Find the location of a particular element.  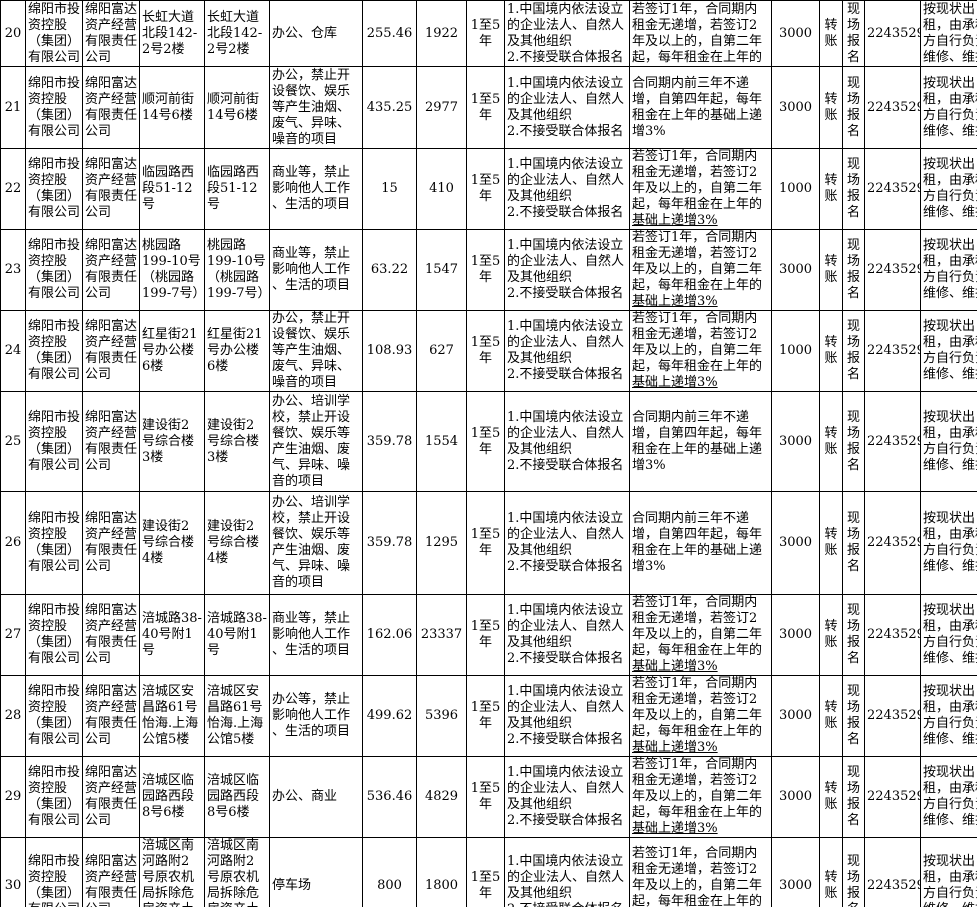

cell-row-number: 30 is located at coordinates (13, 872).